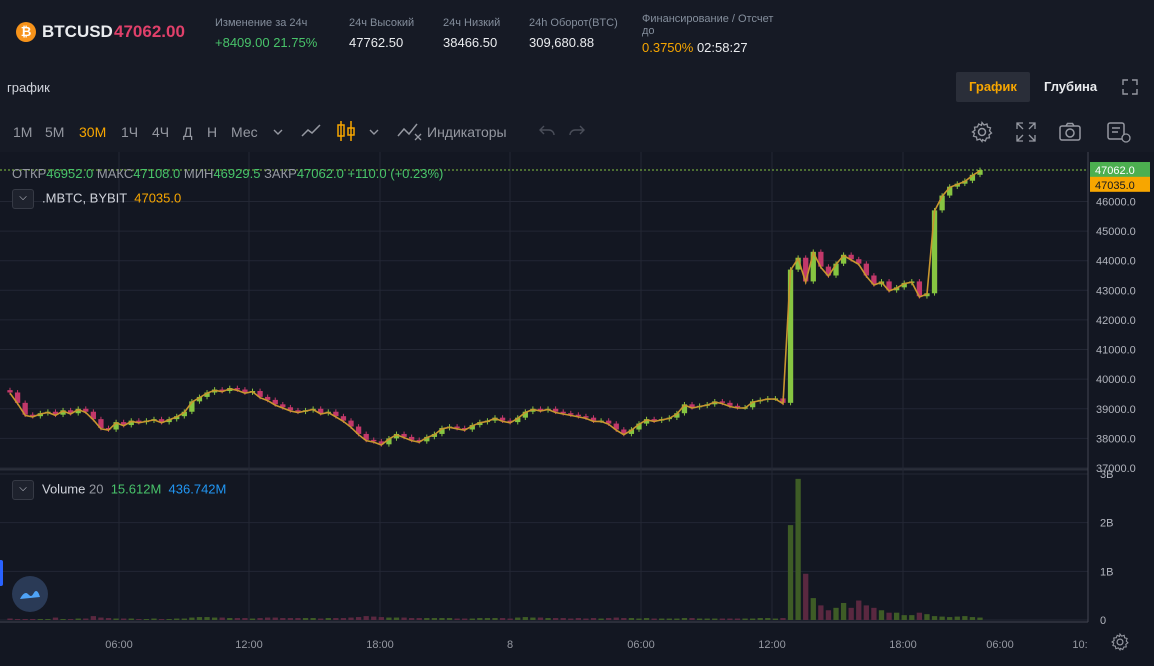 This screenshot has width=1154, height=666. Describe the element at coordinates (573, 33) in the screenshot. I see `stat-turnover: 24h Оборот(BTC) 309,680.88` at that location.